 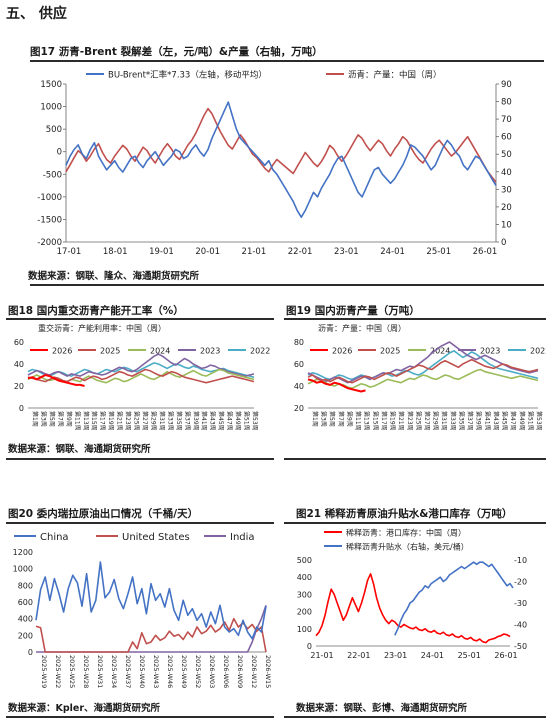 What do you see at coordinates (86, 421) in the screenshot?
I see `fig18-x-tick: 第13周` at bounding box center [86, 421].